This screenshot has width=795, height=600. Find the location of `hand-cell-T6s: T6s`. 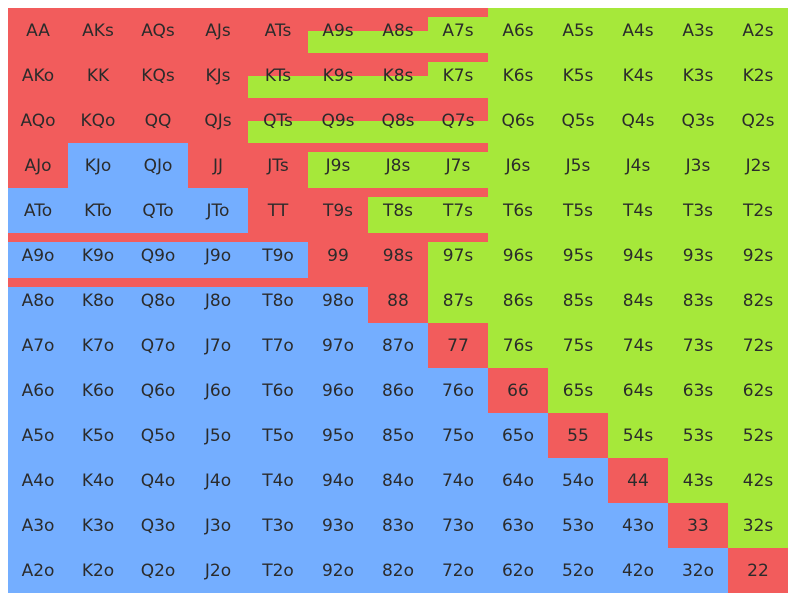

hand-cell-T6s: T6s is located at coordinates (518, 210).